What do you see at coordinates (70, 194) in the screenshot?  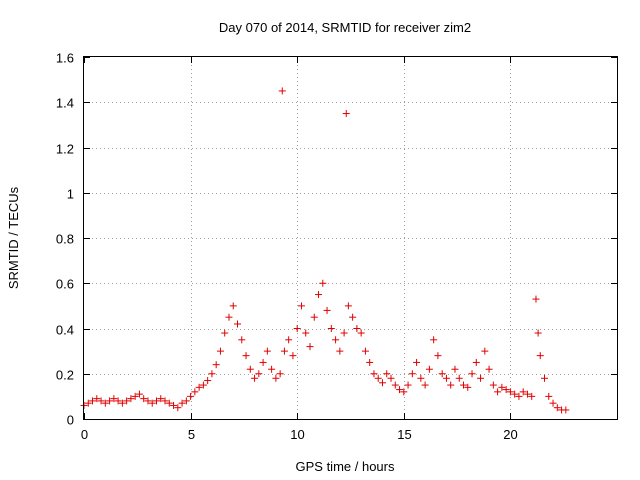 I see `y-tick-label: 1` at bounding box center [70, 194].